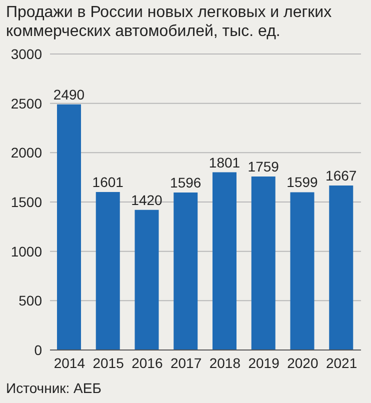 Image resolution: width=371 pixels, height=403 pixels. What do you see at coordinates (302, 362) in the screenshot?
I see `x-tick-label: 2020` at bounding box center [302, 362].